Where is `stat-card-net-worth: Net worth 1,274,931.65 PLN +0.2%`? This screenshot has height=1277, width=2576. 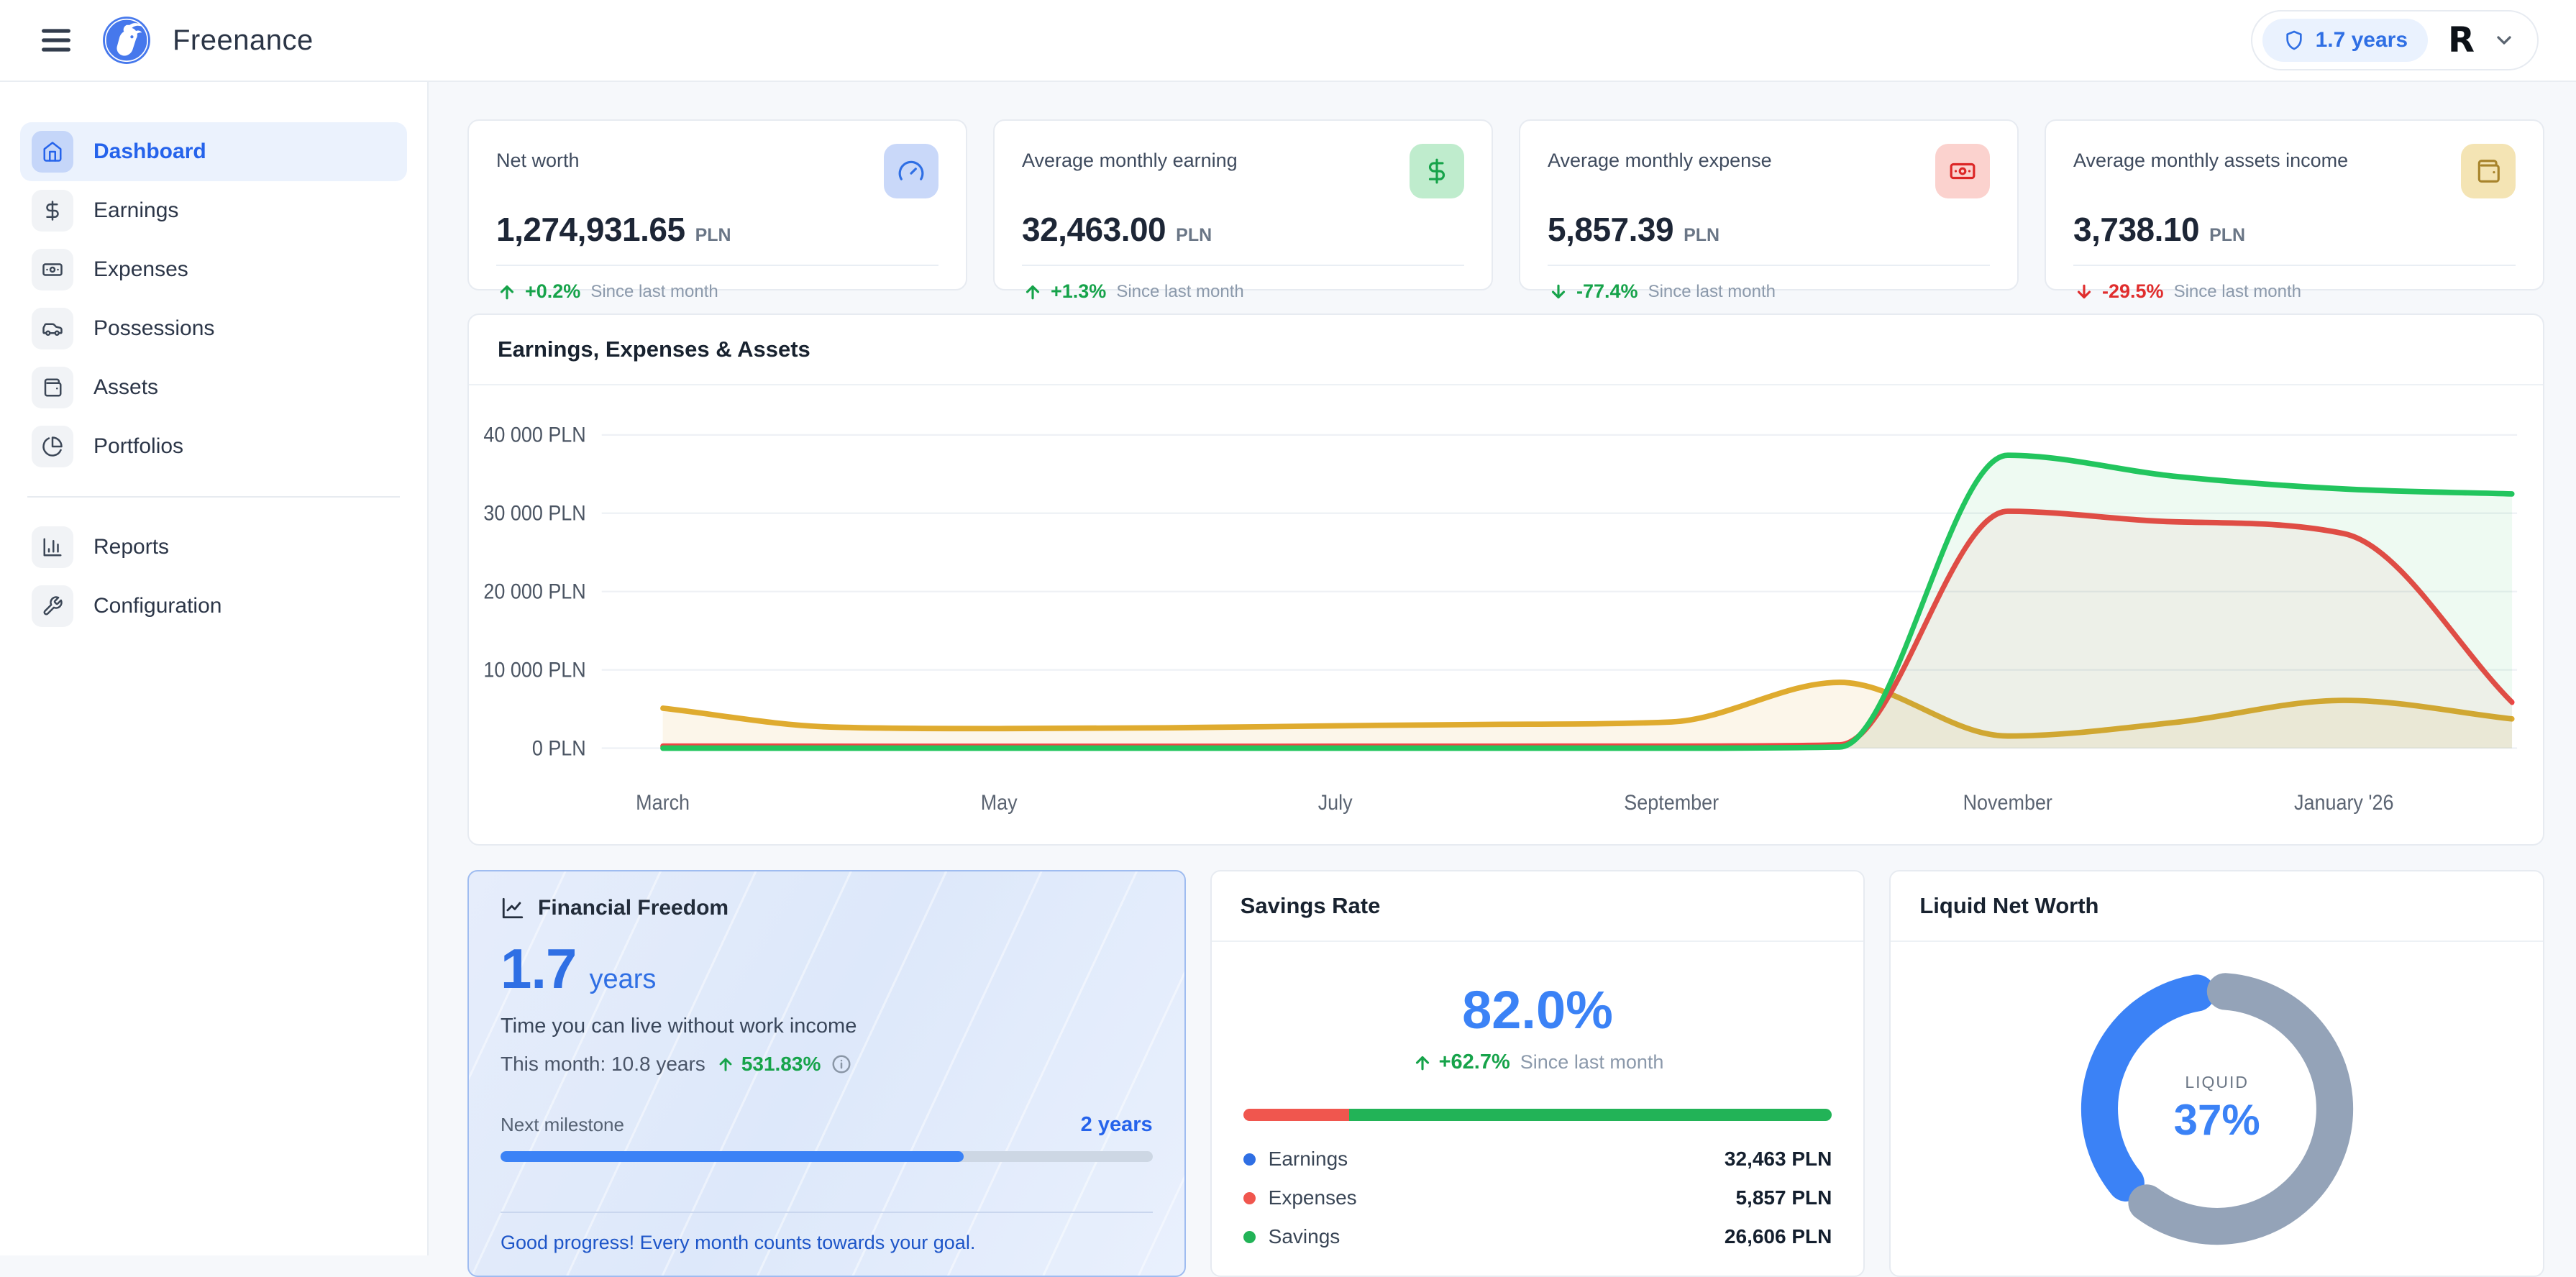
stat-card-net-worth: Net worth 1,274,931.65 PLN +0.2% is located at coordinates (717, 211).